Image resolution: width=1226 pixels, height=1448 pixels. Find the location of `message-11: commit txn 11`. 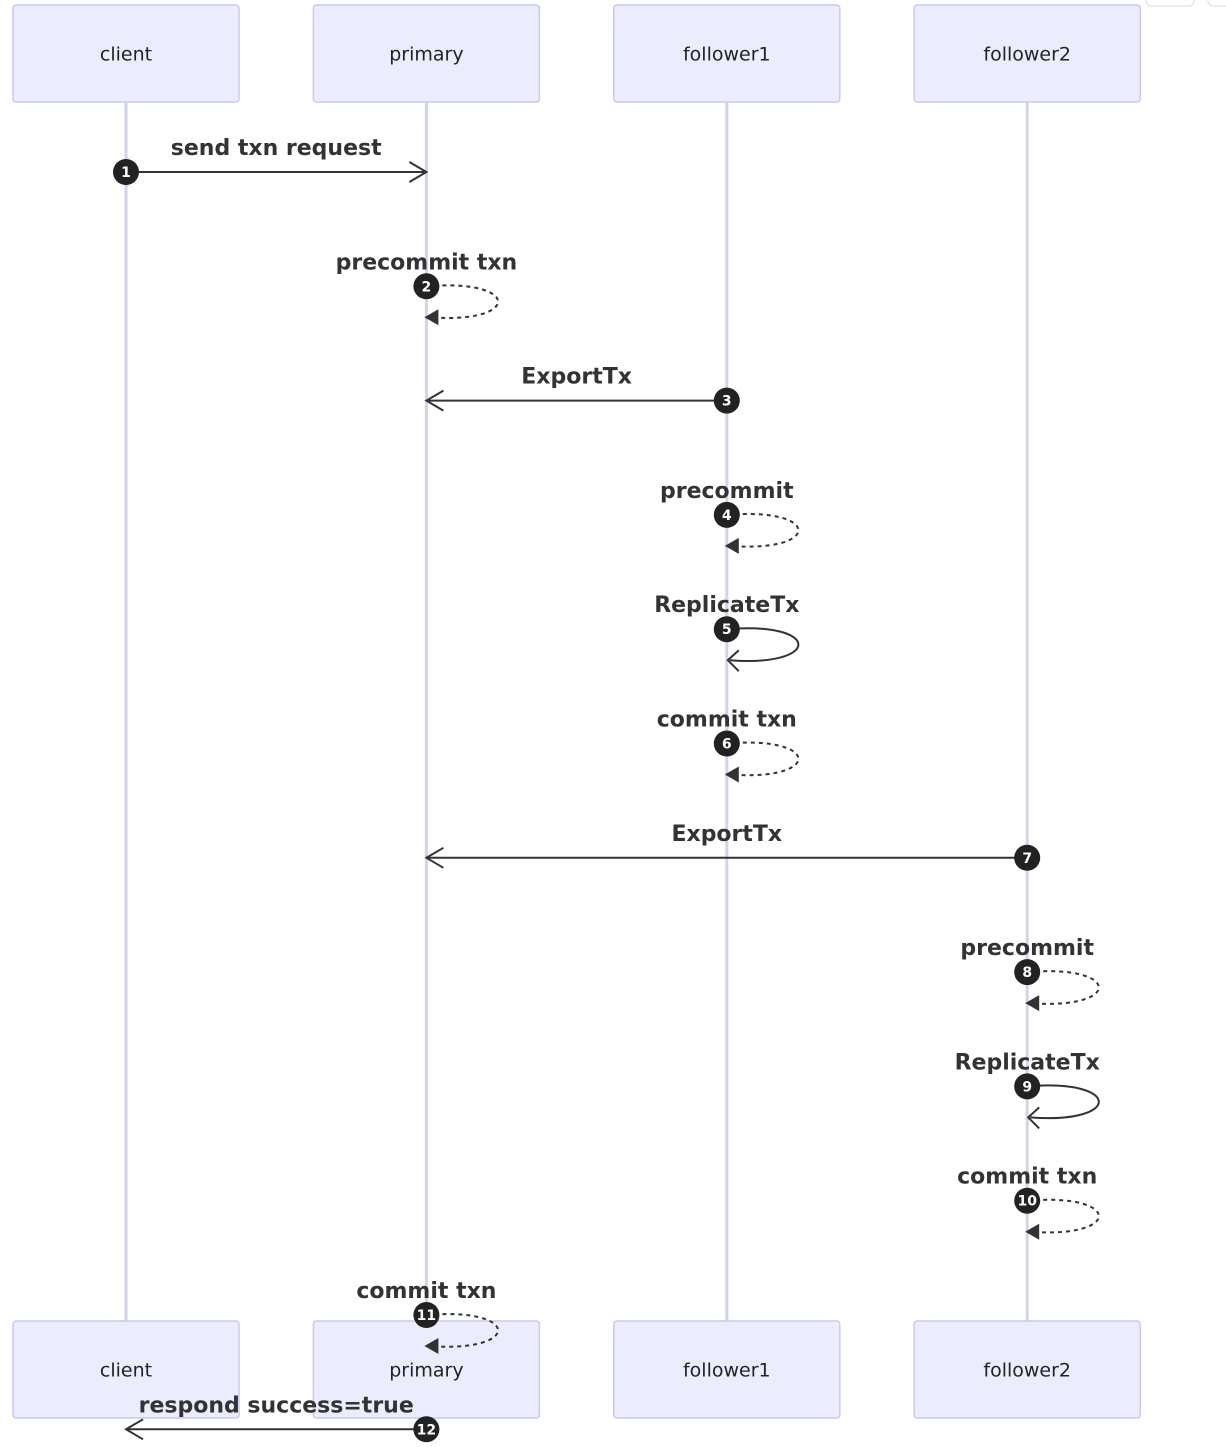

message-11: commit txn 11 is located at coordinates (427, 1316).